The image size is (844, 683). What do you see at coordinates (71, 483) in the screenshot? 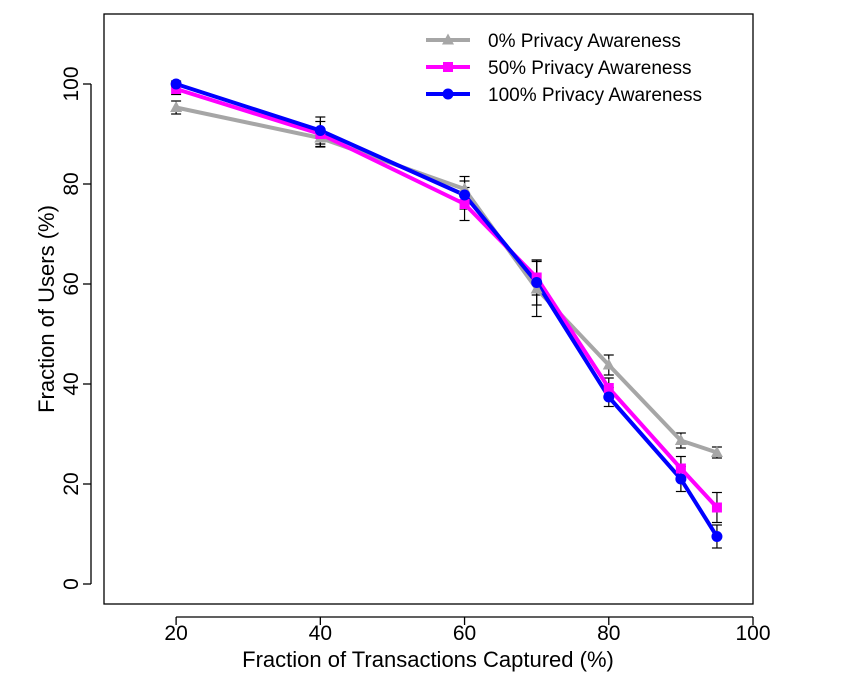
I see `y-tick-label: 20` at bounding box center [71, 483].